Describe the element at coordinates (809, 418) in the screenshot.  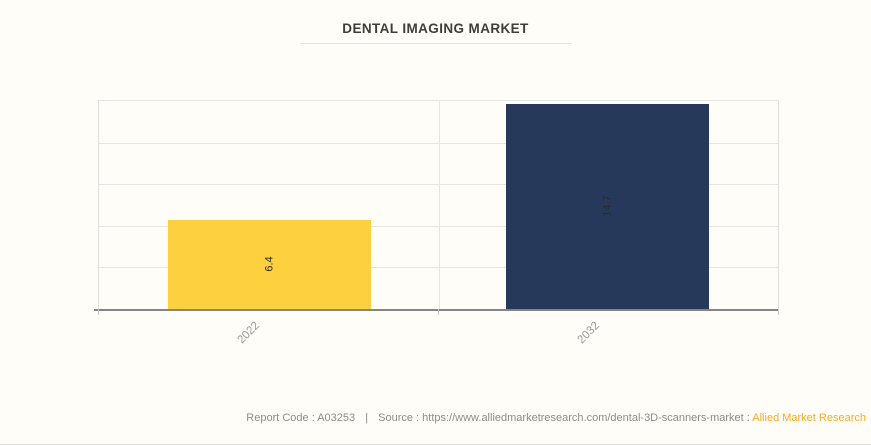
I see `brand-link: Allied Market Research` at that location.